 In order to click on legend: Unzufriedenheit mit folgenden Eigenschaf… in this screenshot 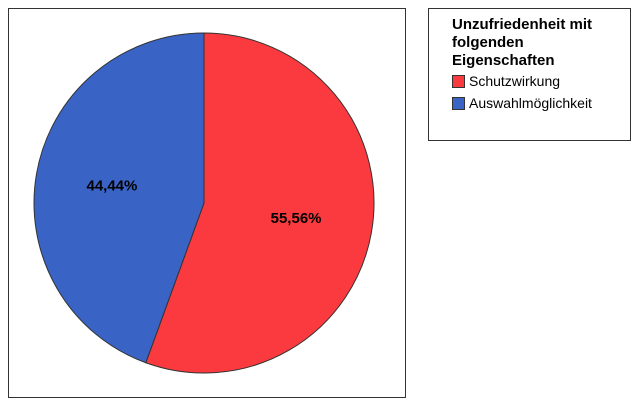, I will do `click(529, 74)`.